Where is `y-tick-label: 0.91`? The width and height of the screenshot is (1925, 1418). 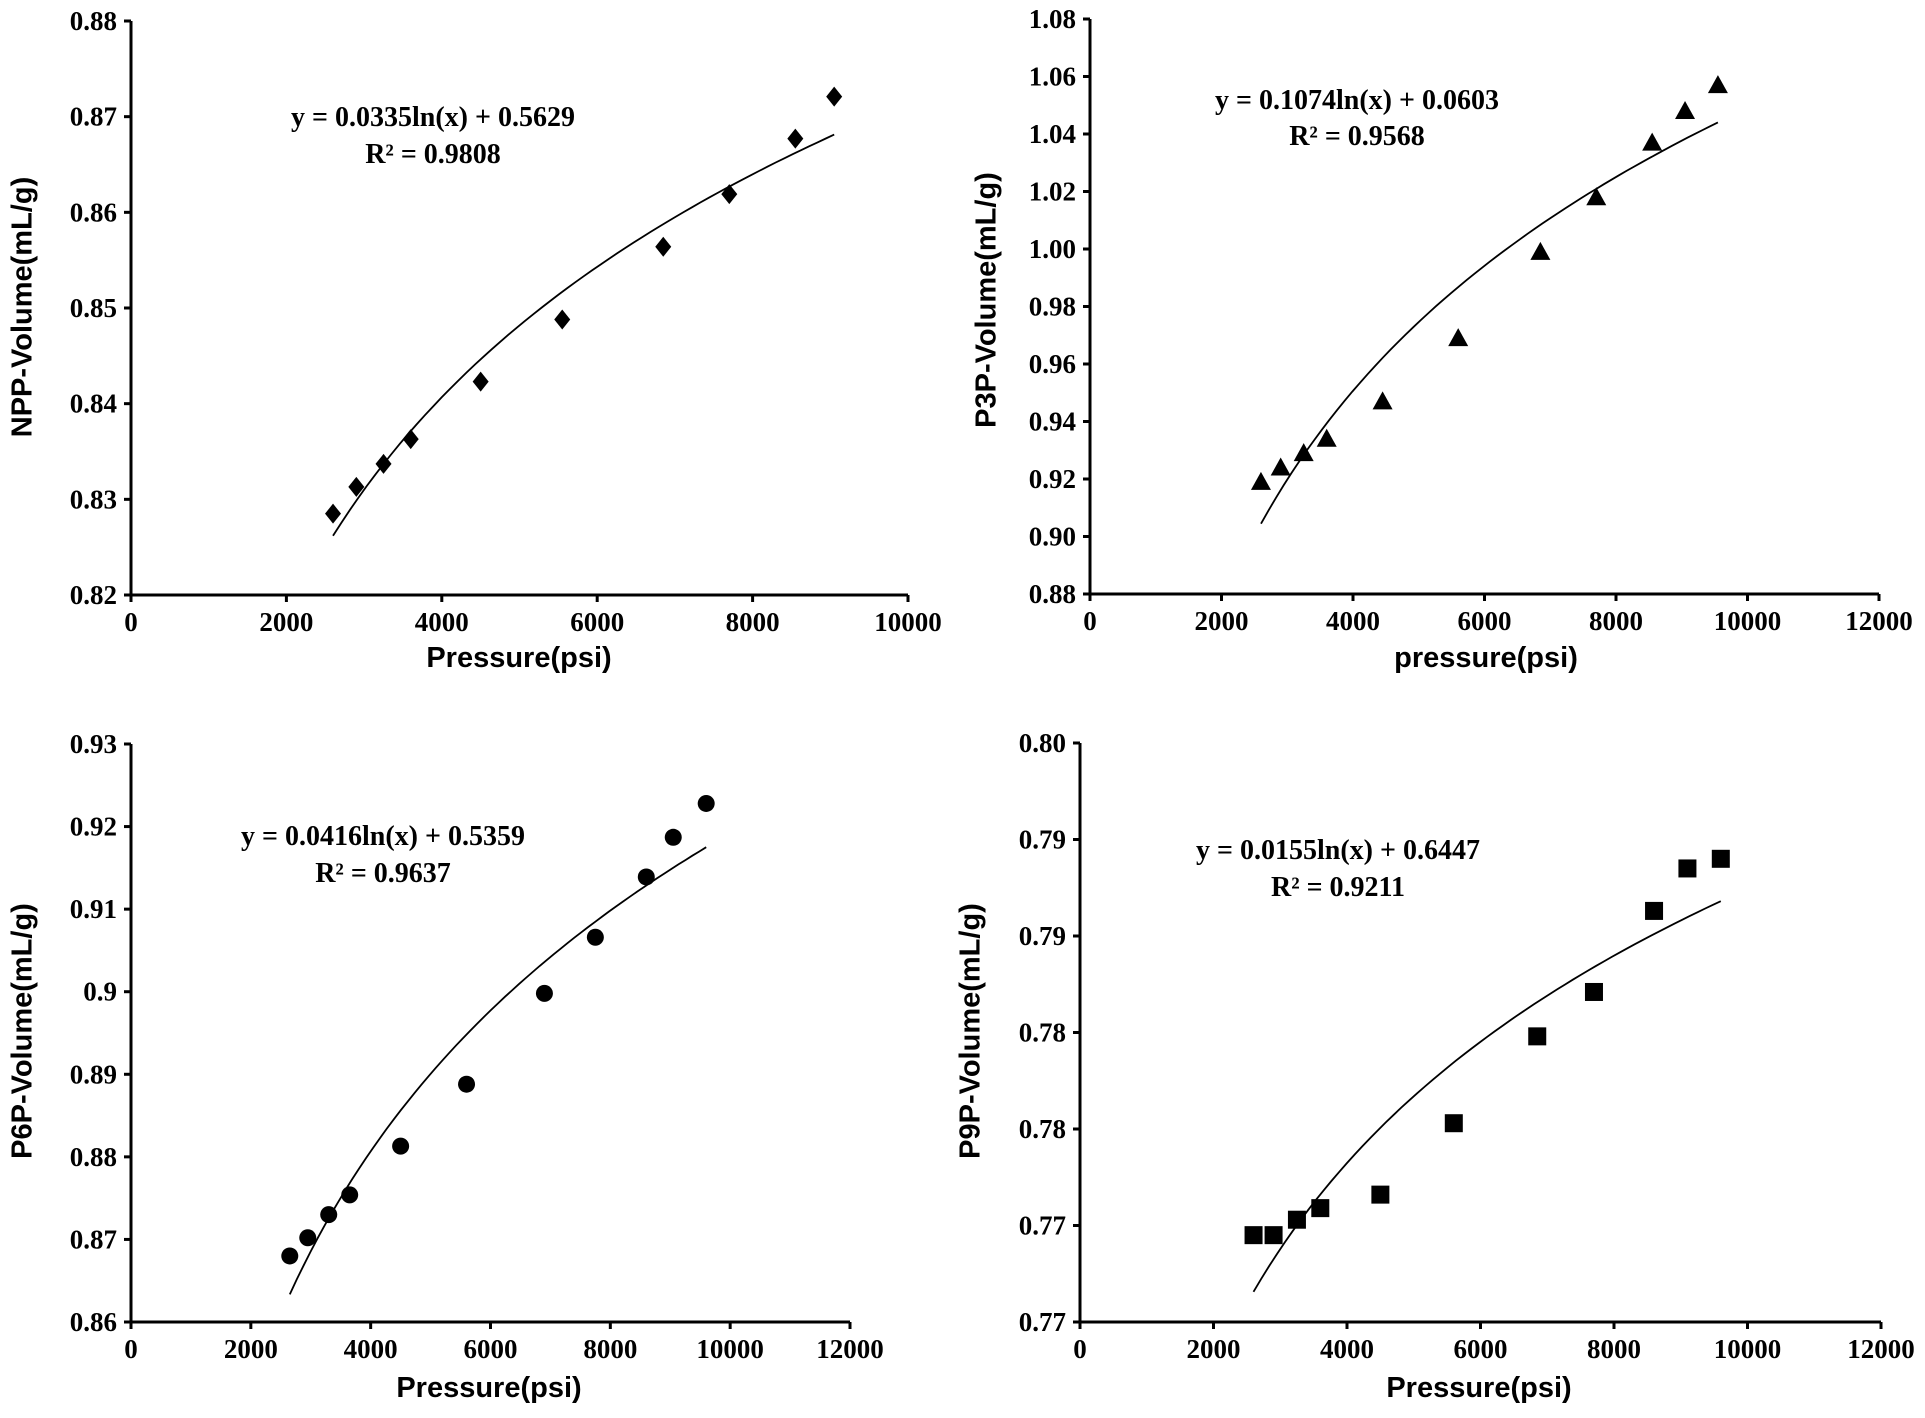 y-tick-label: 0.91 is located at coordinates (93, 909).